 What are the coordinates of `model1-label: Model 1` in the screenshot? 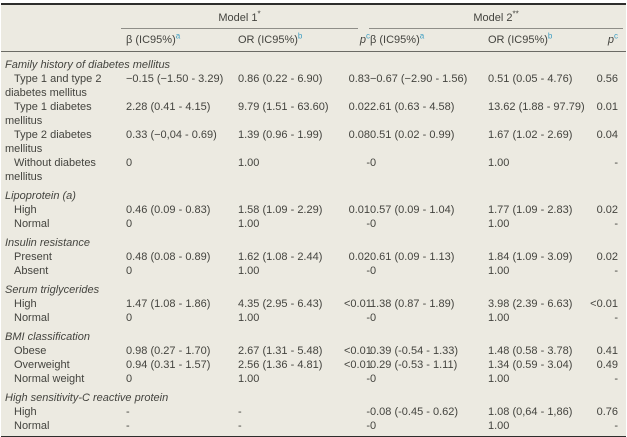 It's located at (238, 18).